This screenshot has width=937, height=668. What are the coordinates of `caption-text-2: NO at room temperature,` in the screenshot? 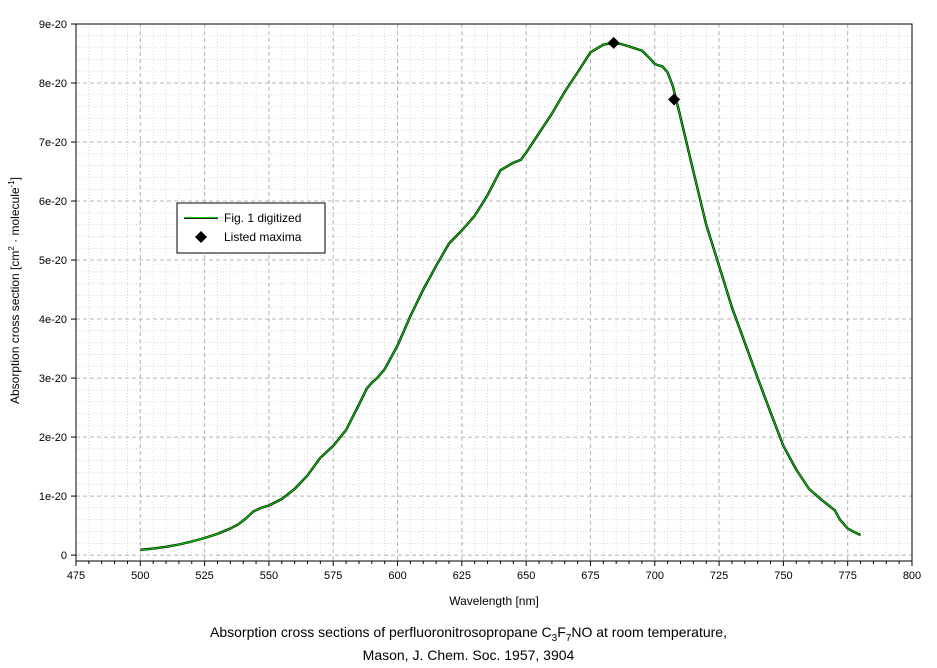 It's located at (649, 632).